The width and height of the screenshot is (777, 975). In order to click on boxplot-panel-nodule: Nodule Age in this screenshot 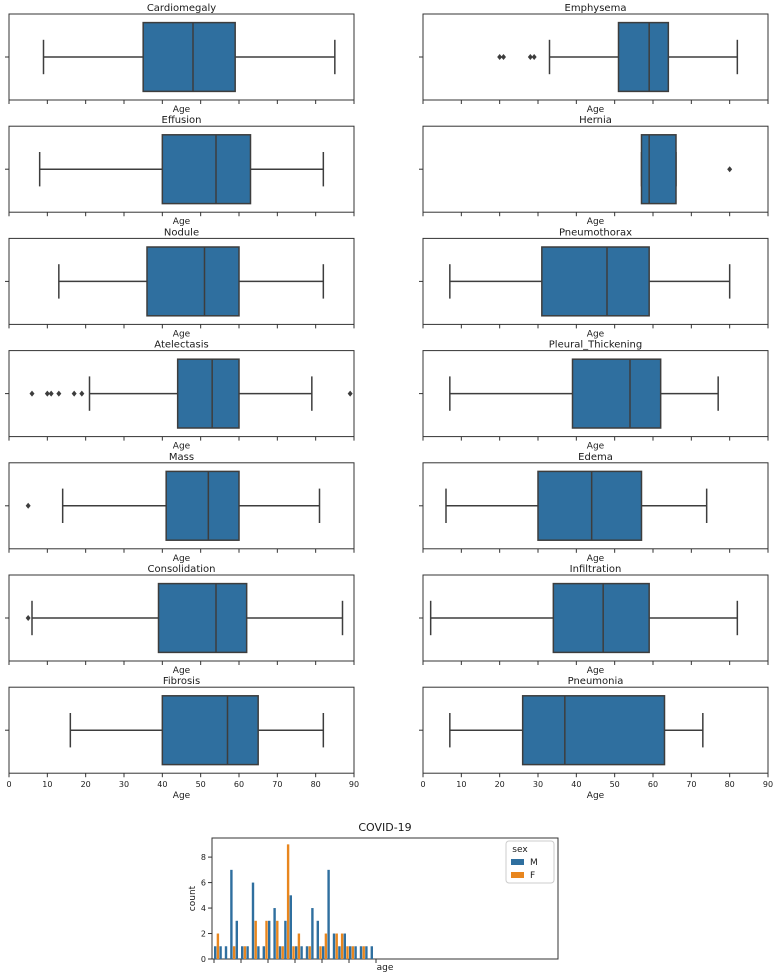, I will do `click(180, 283)`.